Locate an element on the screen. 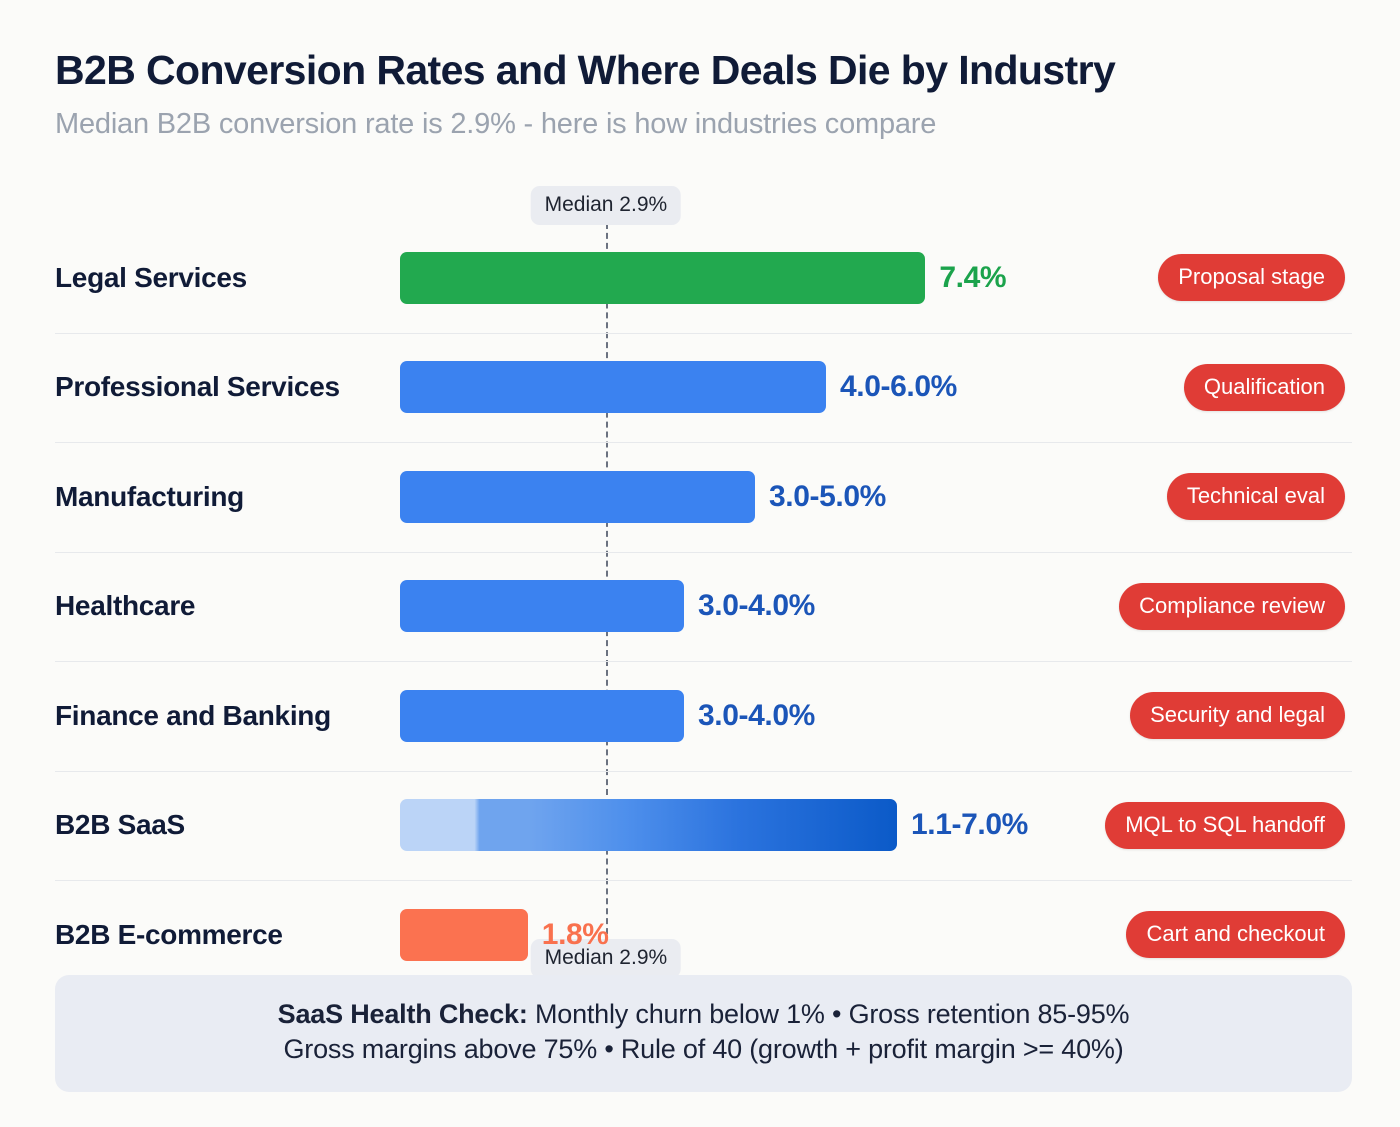 The width and height of the screenshot is (1400, 1127). footer-lead: SaaS Health Check: is located at coordinates (402, 1013).